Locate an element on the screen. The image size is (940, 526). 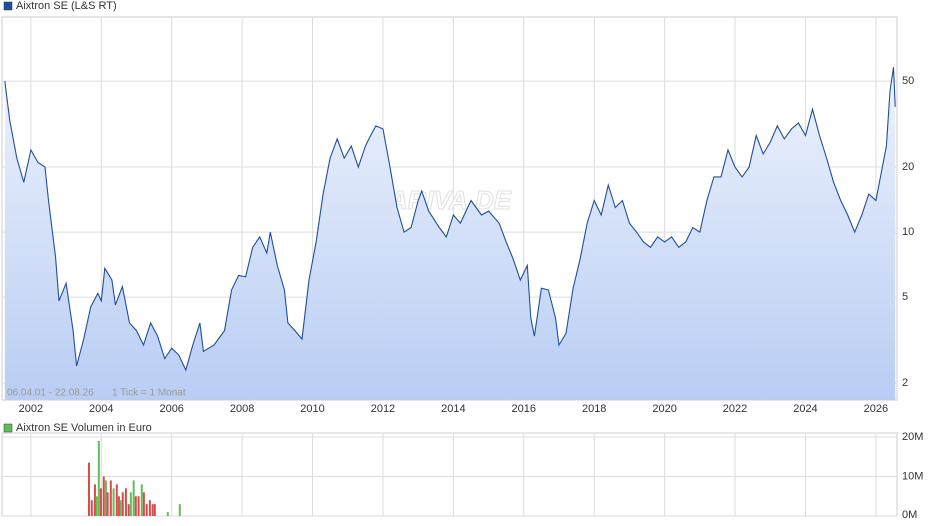
y-tick-label: 10M is located at coordinates (912, 476).